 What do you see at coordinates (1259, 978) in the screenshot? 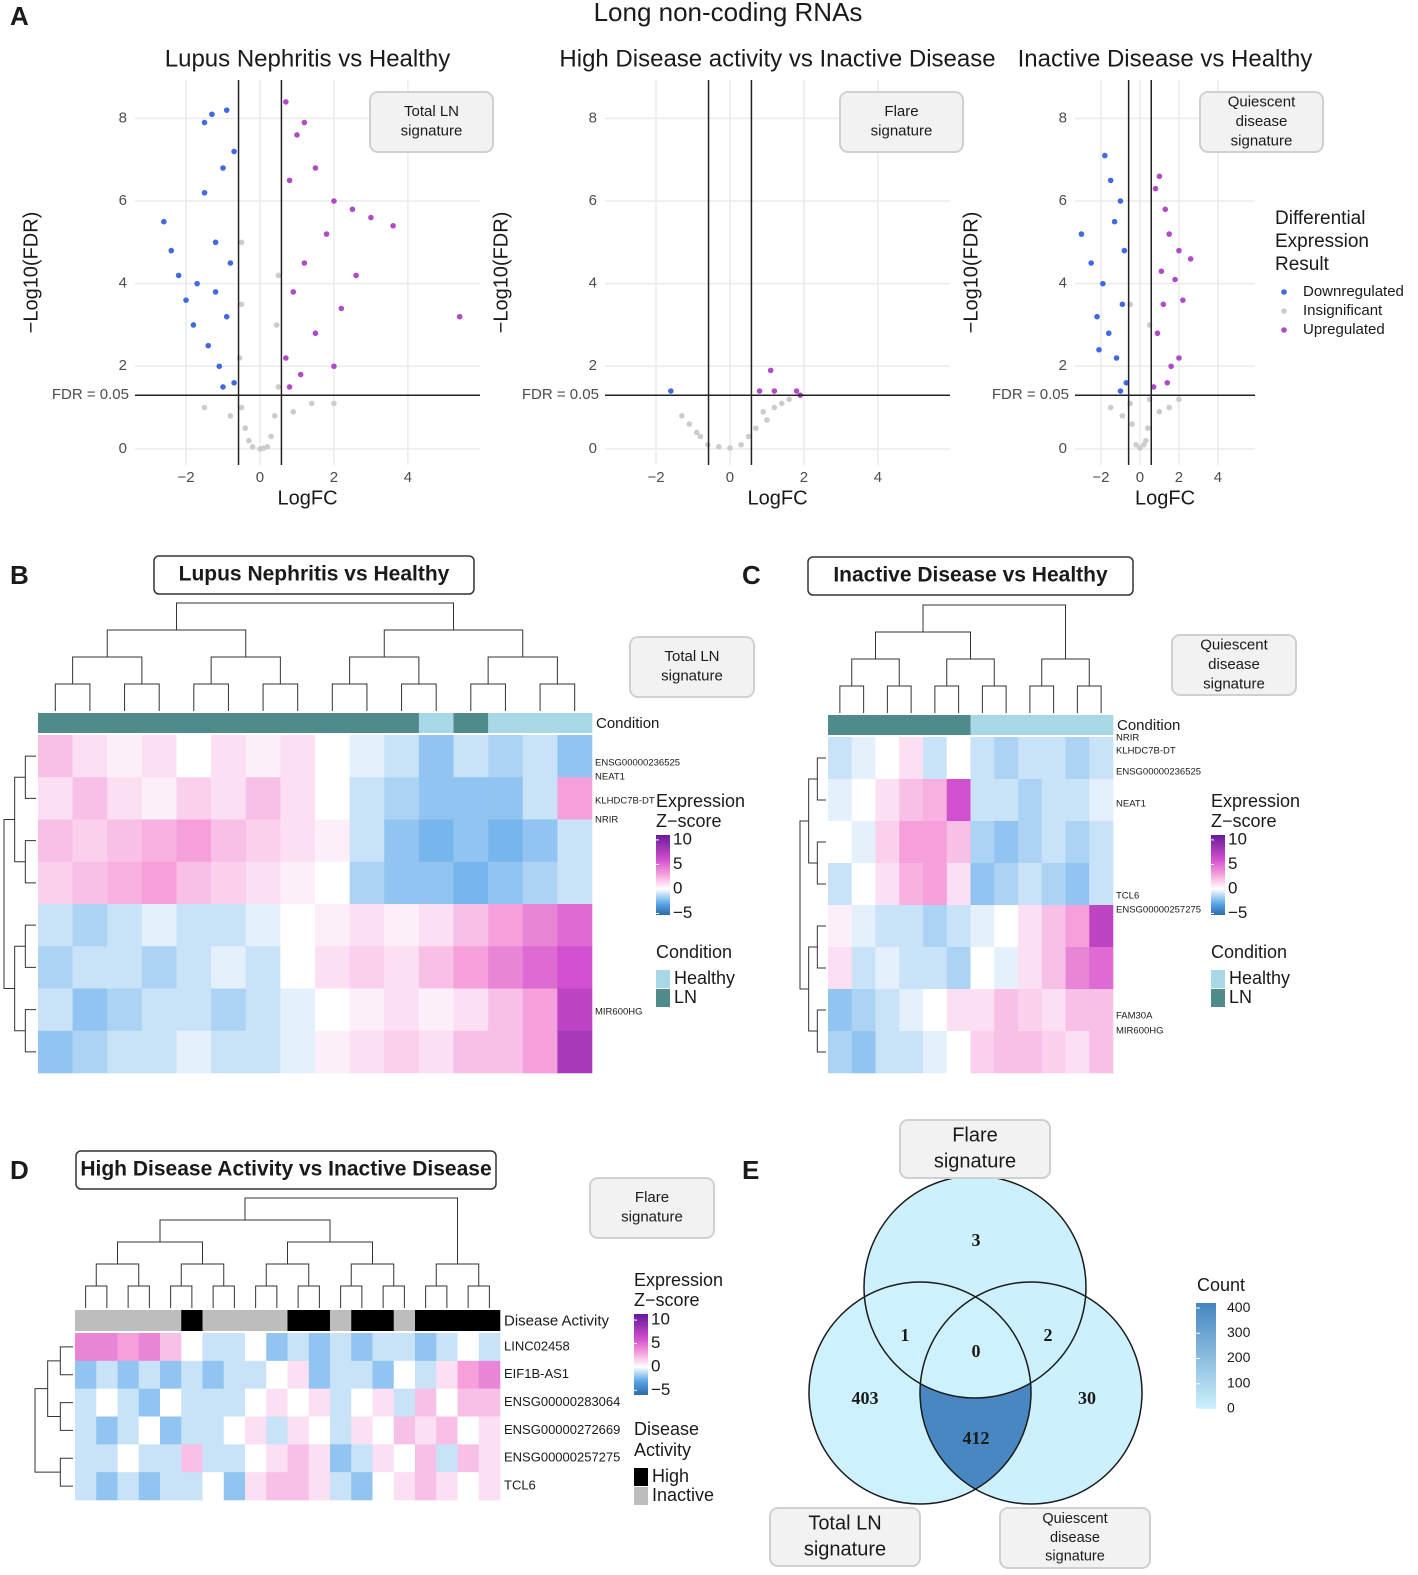
I see `legend-label: Healthy` at bounding box center [1259, 978].